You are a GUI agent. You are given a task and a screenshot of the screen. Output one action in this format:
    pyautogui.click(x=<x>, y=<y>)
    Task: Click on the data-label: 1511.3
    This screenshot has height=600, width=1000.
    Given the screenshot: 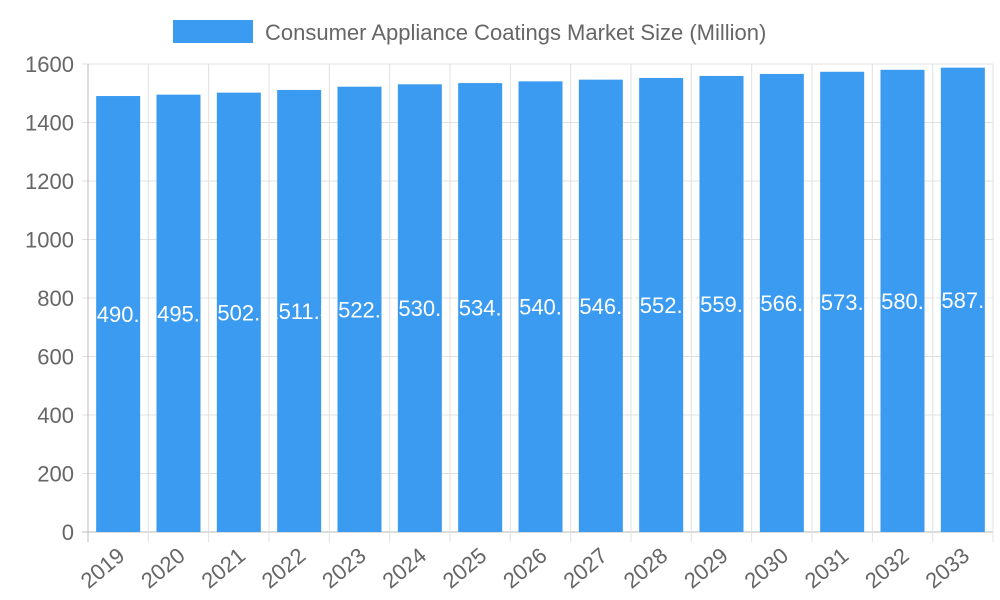 What is the action you would take?
    pyautogui.click(x=299, y=311)
    